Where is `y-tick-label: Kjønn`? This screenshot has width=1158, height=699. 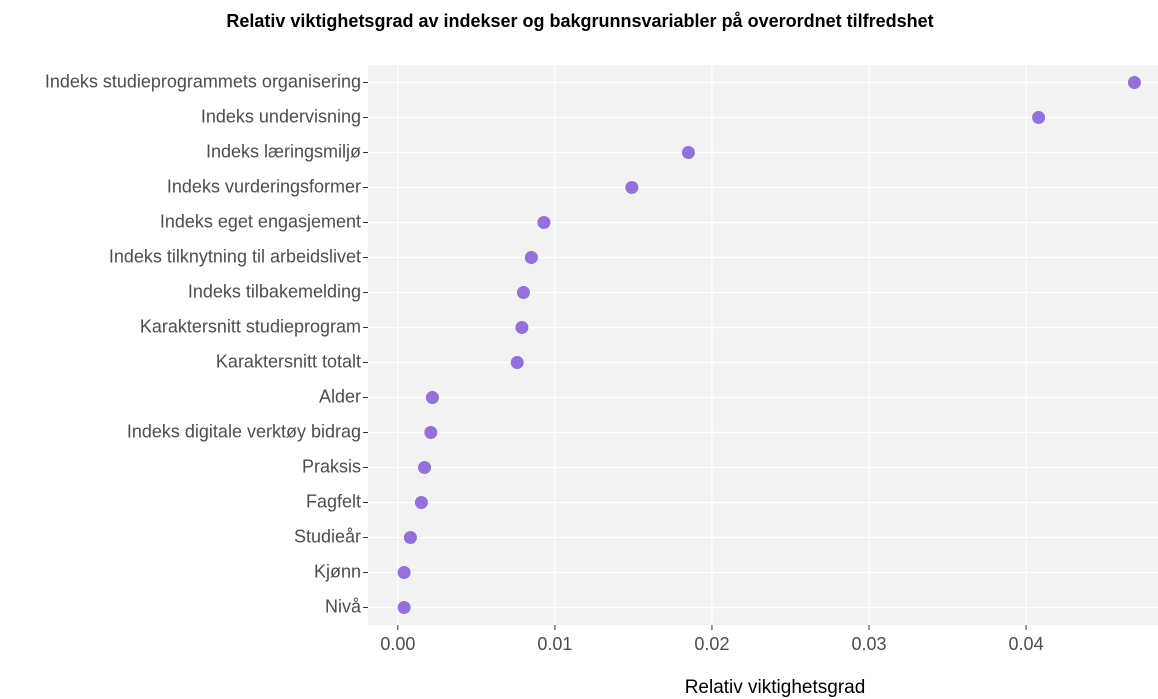 y-tick-label: Kjønn is located at coordinates (337, 571).